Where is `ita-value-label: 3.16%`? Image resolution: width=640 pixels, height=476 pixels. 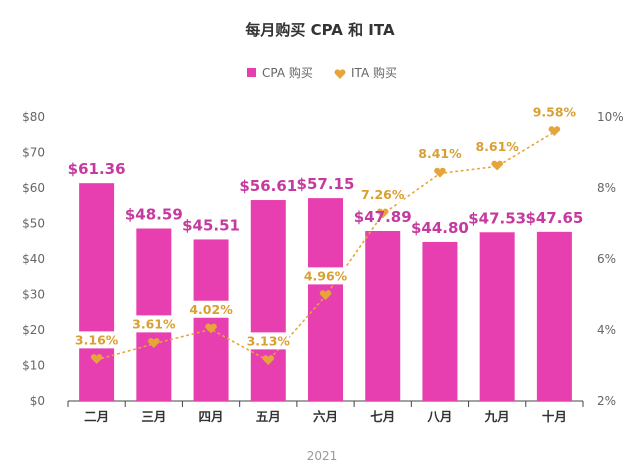
ita-value-label: 3.16% is located at coordinates (97, 339).